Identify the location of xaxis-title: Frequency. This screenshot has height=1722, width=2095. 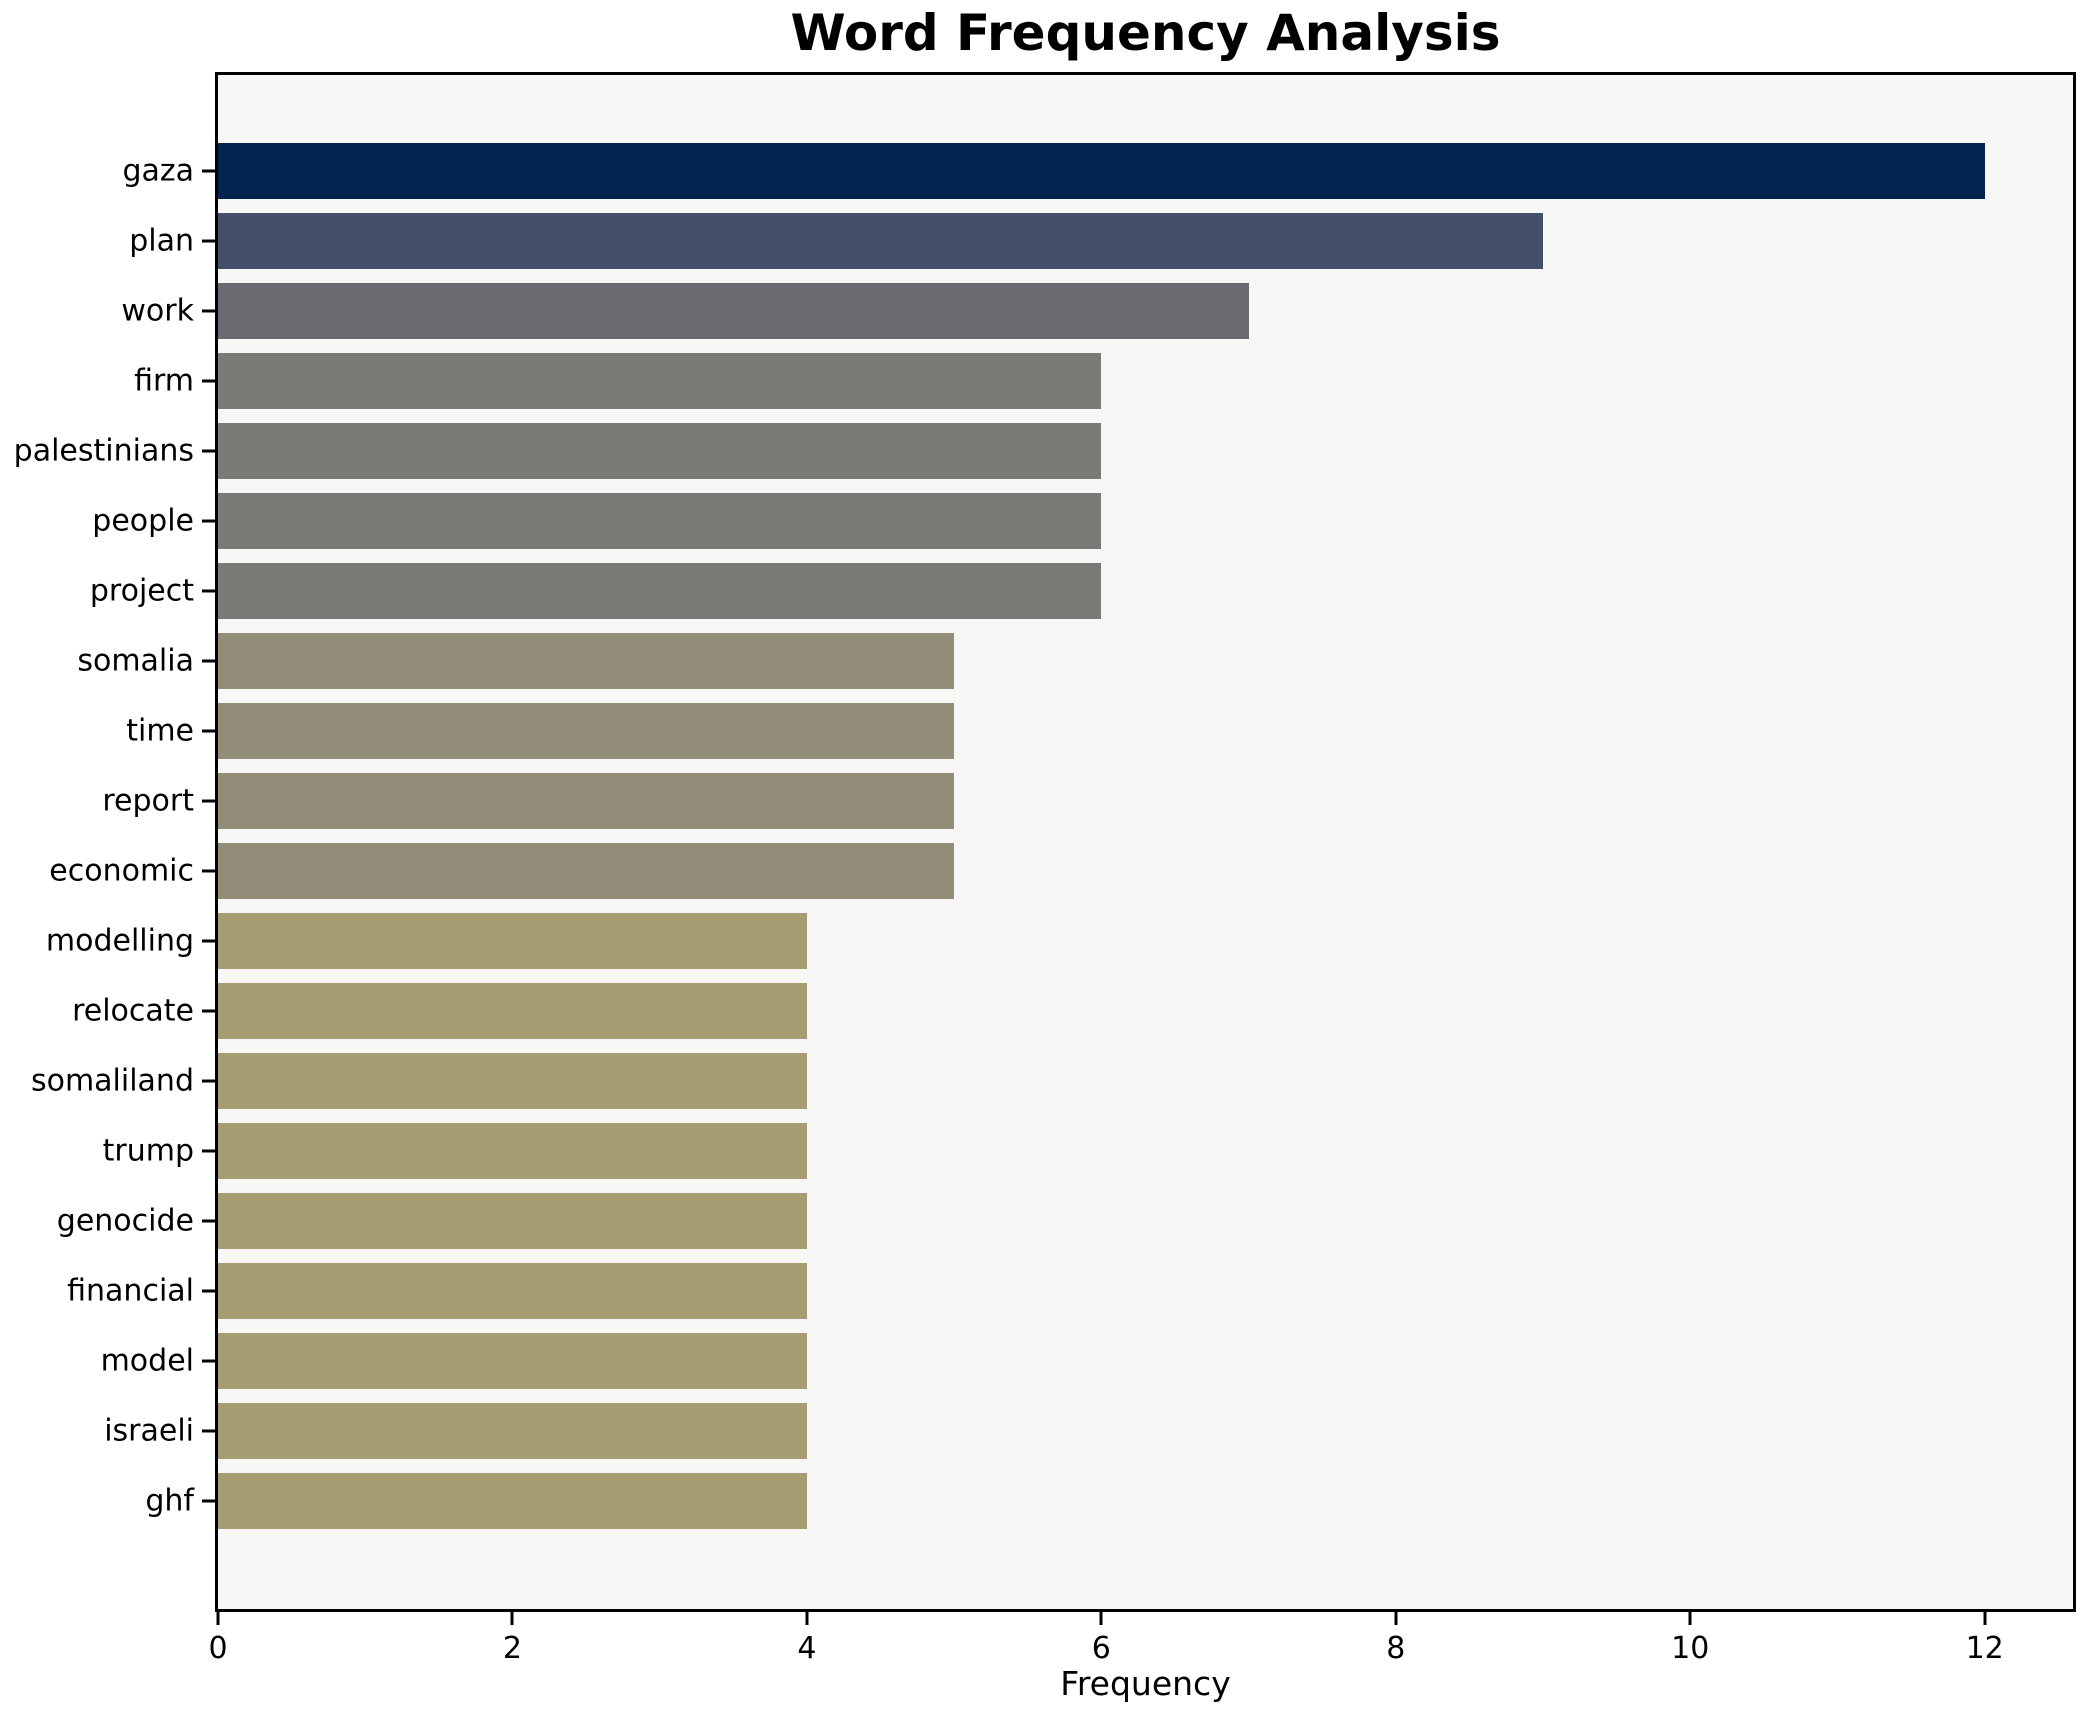
(1145, 1683).